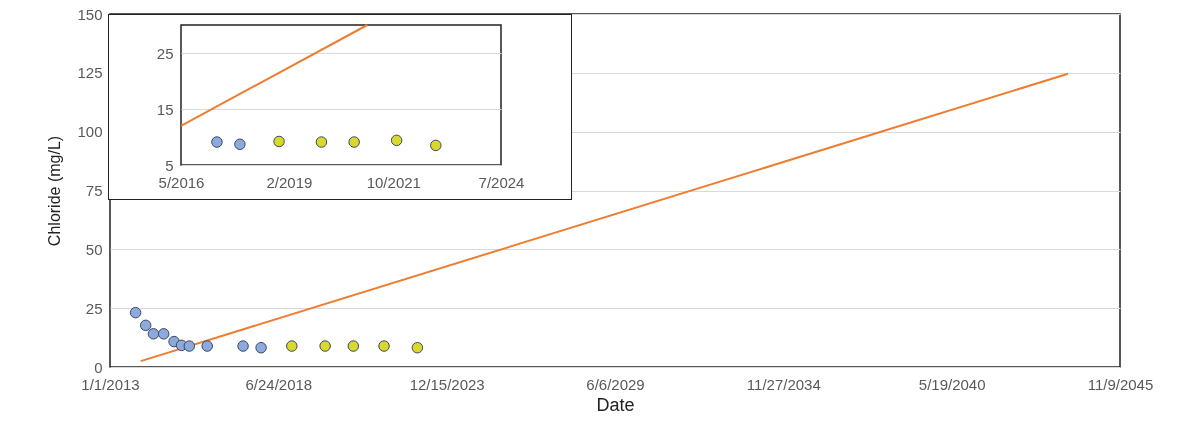 The width and height of the screenshot is (1190, 428). I want to click on x-tick-label: 1/1/2013, so click(110, 384).